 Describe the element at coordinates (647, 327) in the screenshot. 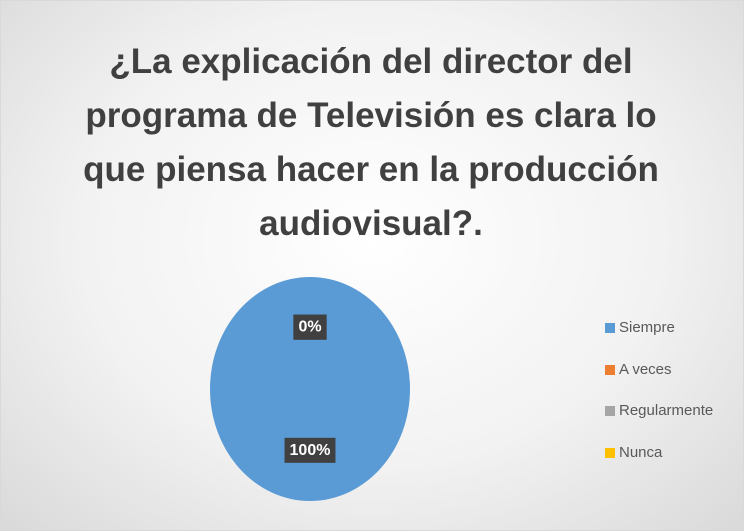

I see `legend-label: Siempre` at that location.